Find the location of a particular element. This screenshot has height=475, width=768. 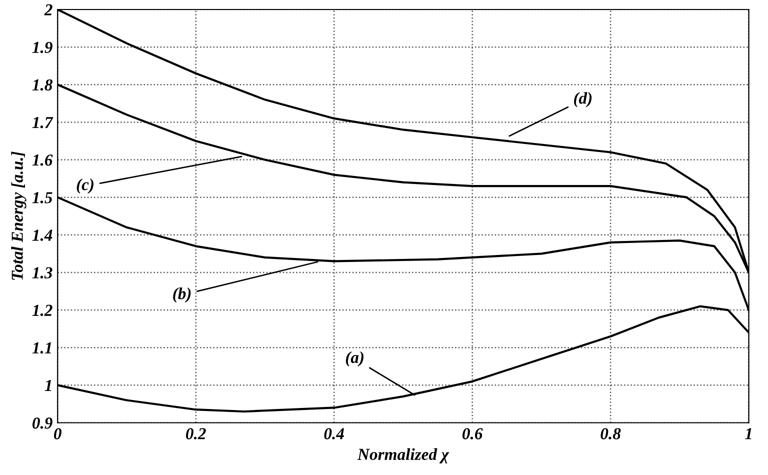

x-tick-label: 0.8 is located at coordinates (610, 434).